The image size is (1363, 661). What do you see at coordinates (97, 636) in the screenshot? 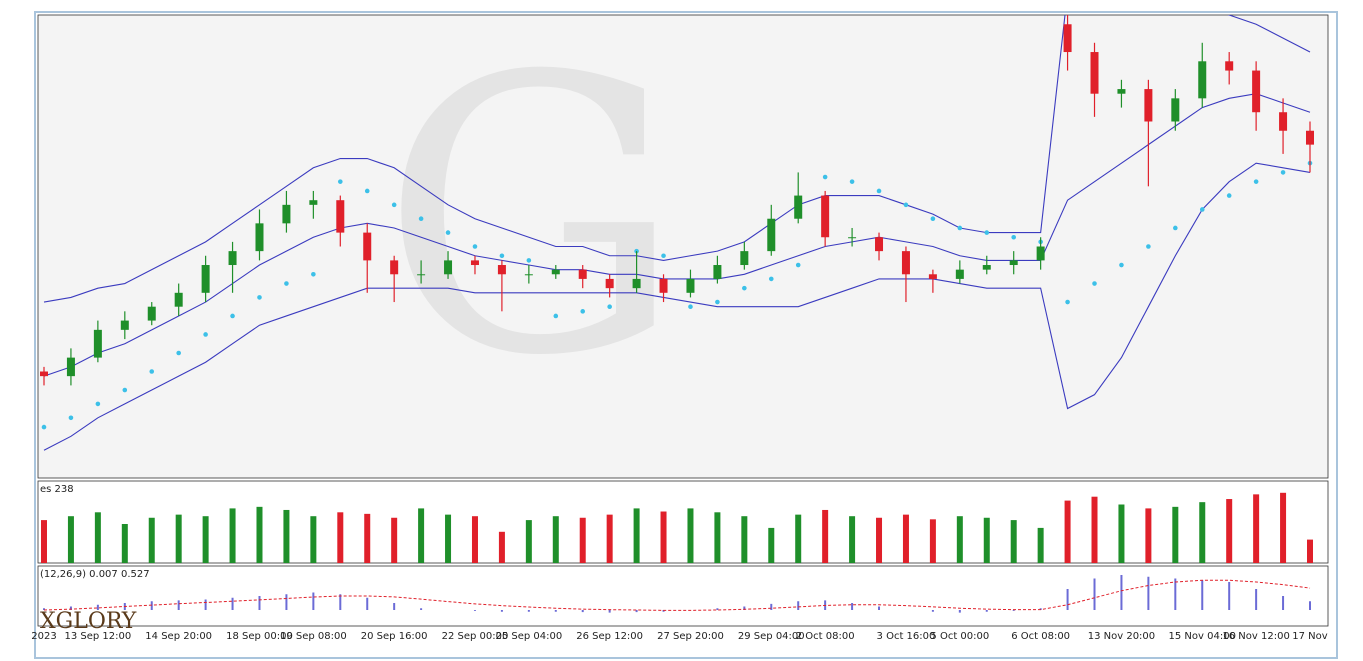
I see `x-tick-label: 13 Sep 12:00` at bounding box center [97, 636].